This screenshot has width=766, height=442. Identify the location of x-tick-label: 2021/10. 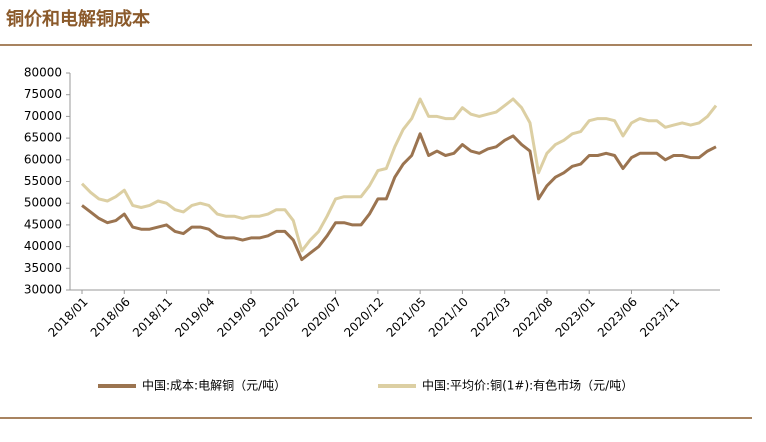
(448, 317).